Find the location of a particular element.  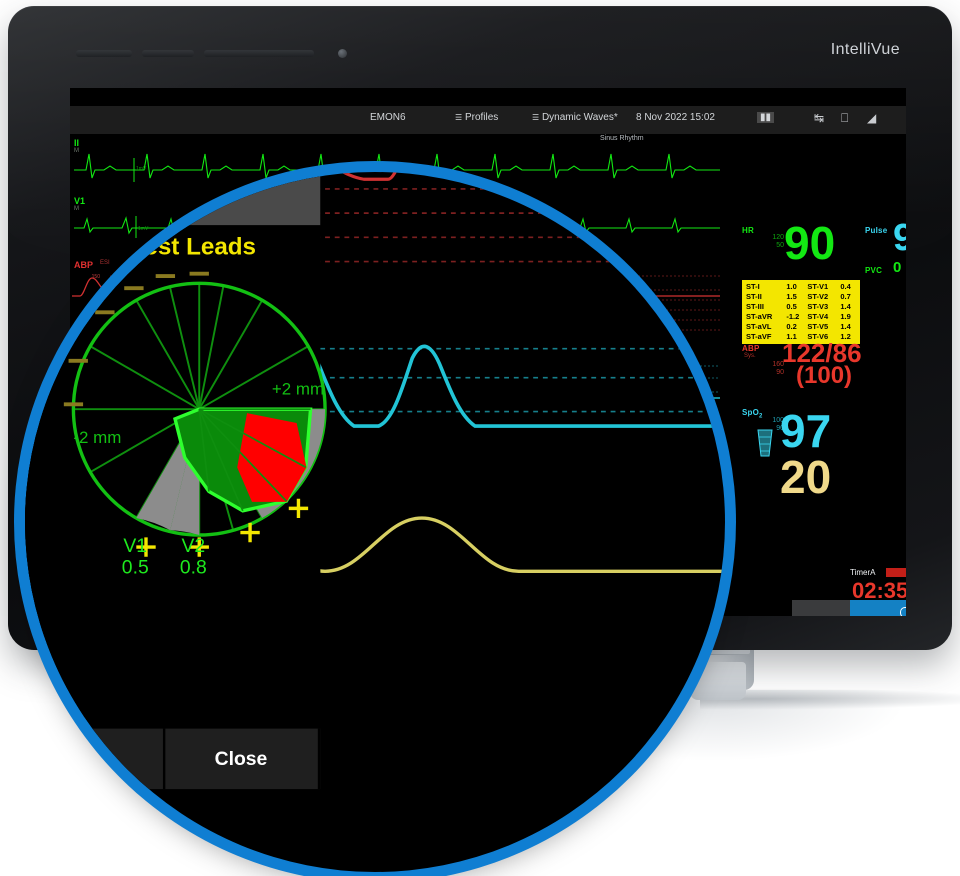

table-row: ST-aVL 0.2 ST-V5 1.4 is located at coordinates (801, 327).